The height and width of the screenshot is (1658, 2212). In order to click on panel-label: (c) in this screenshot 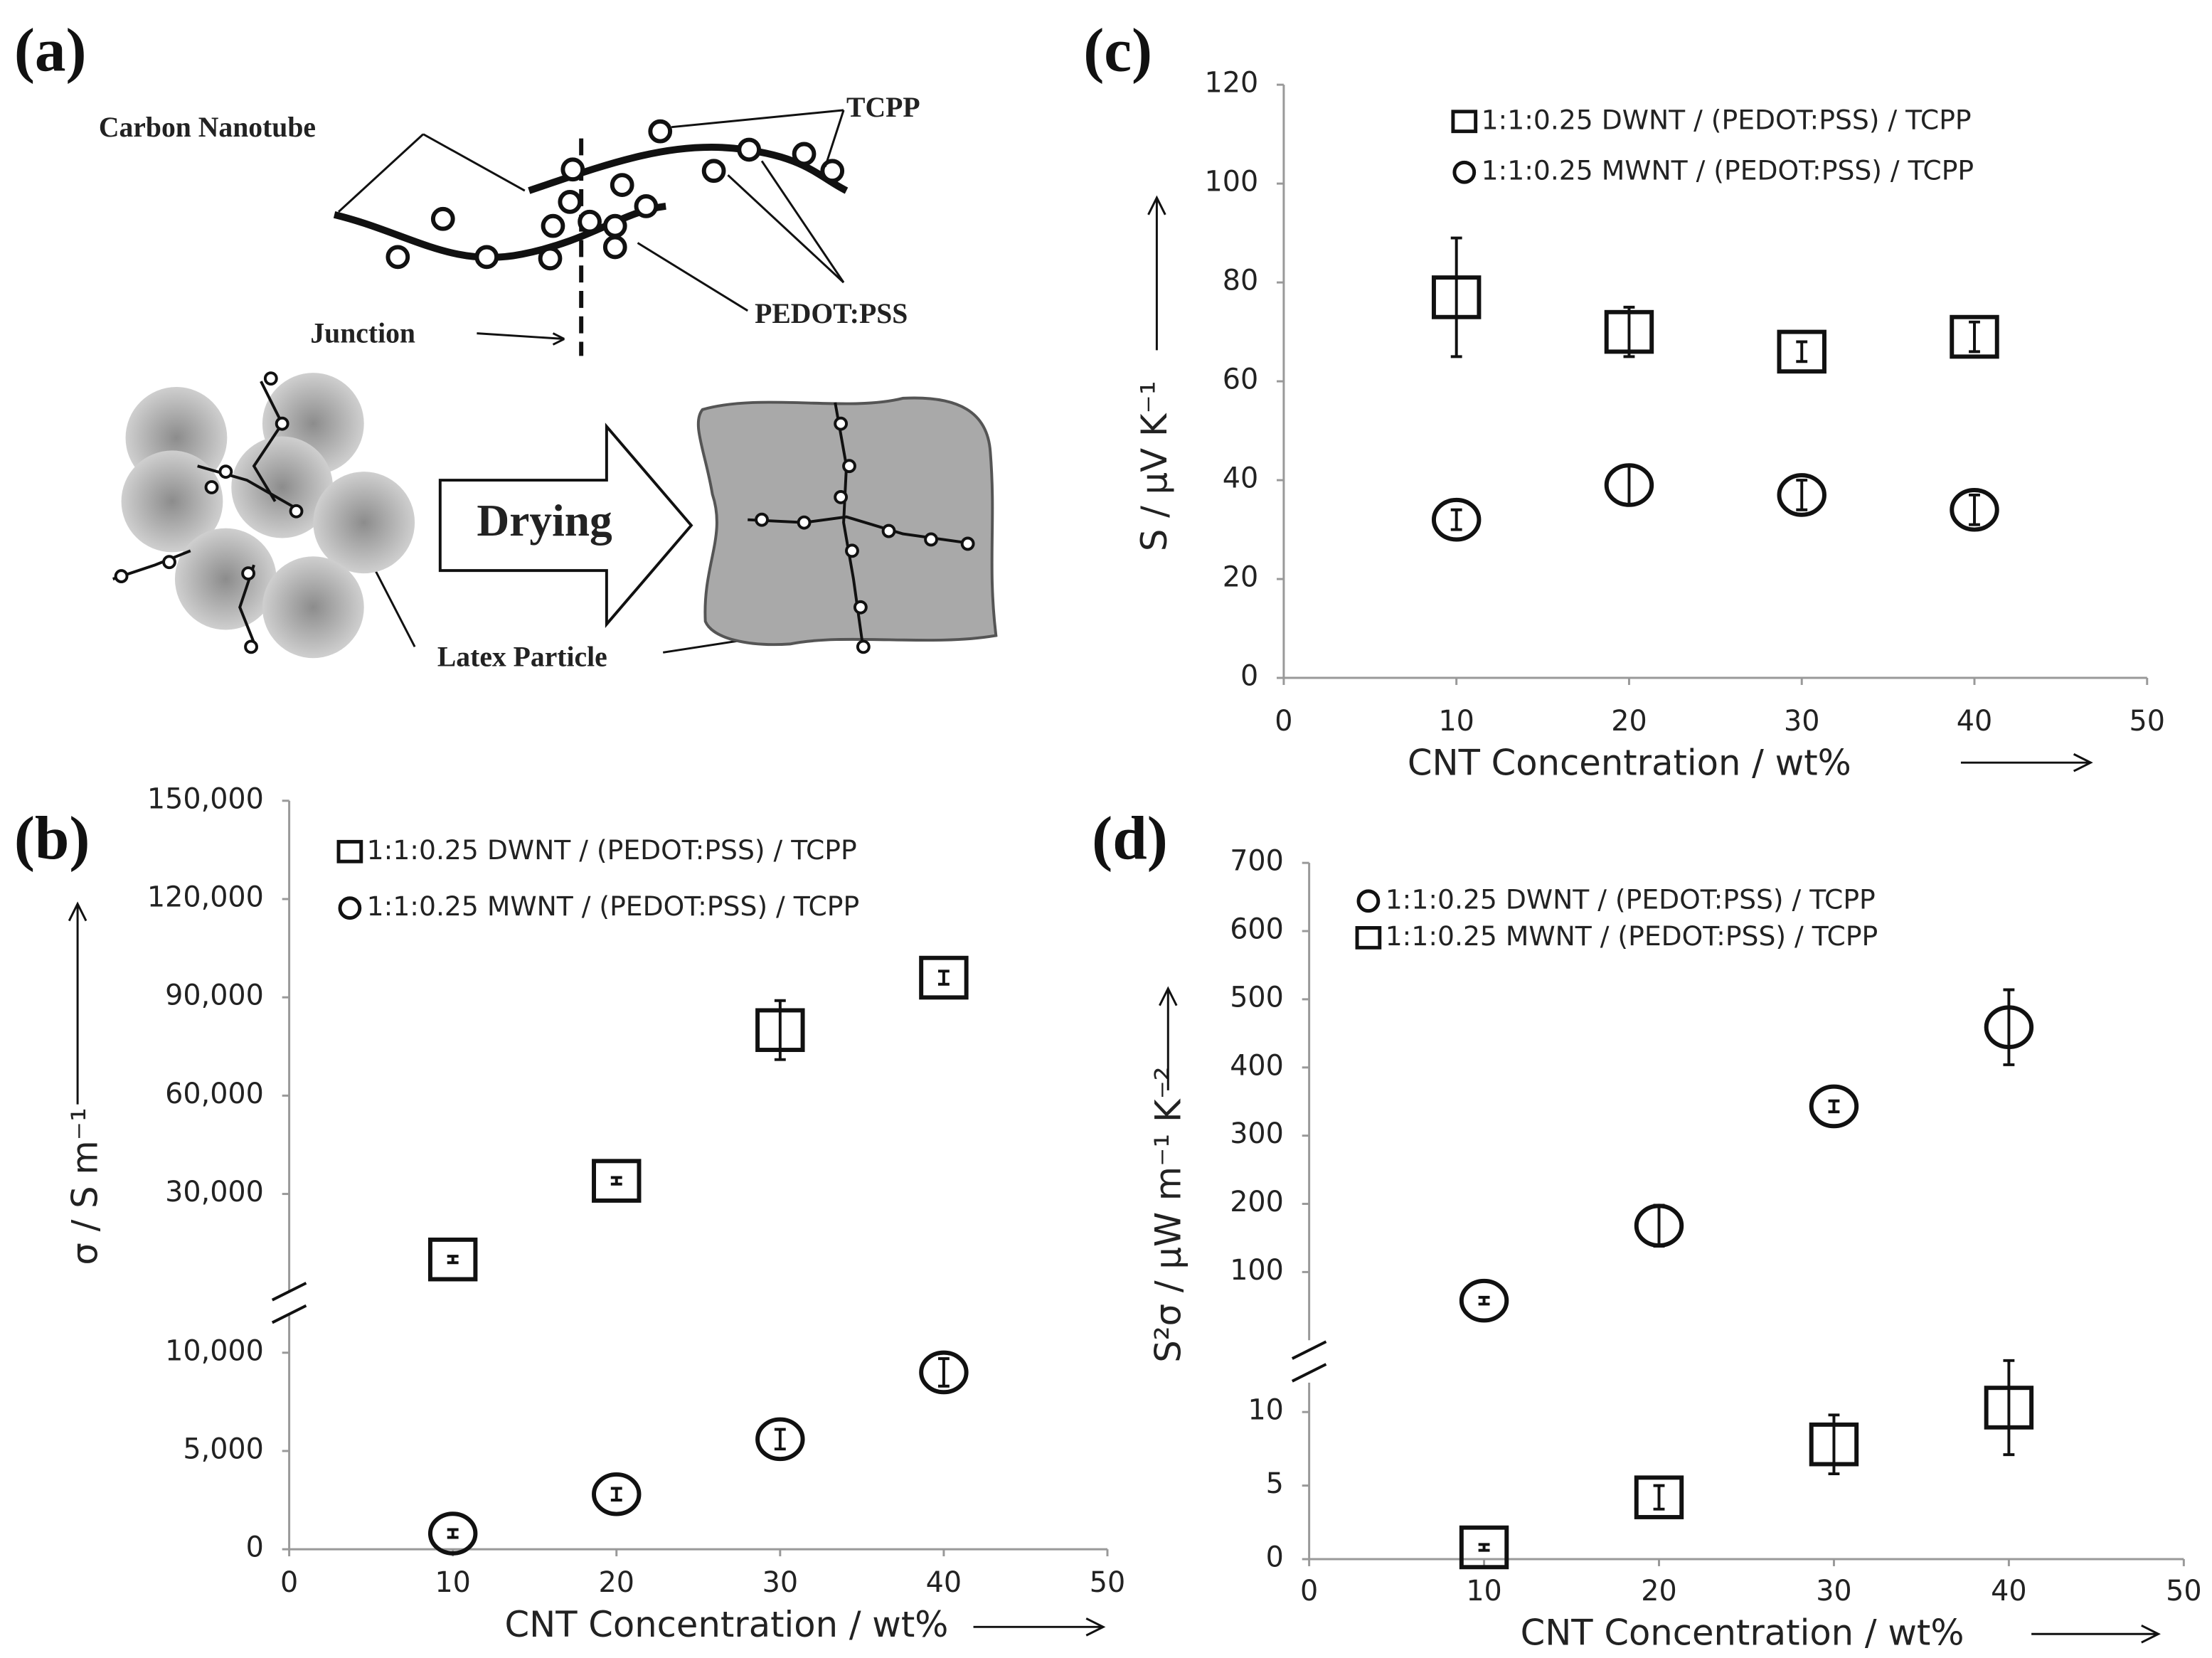, I will do `click(1117, 50)`.